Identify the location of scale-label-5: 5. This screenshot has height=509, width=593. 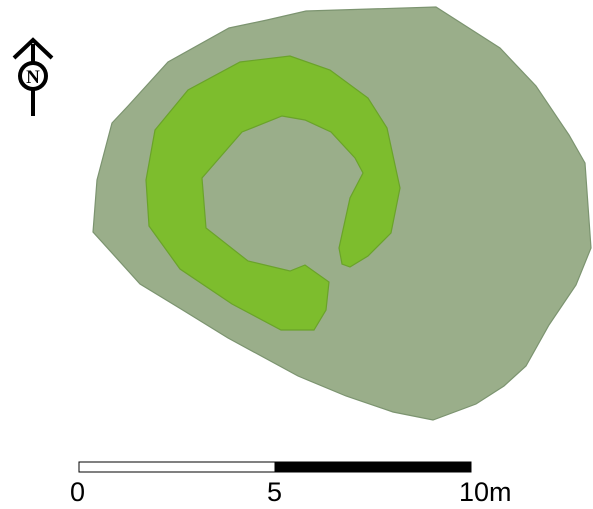
(275, 492).